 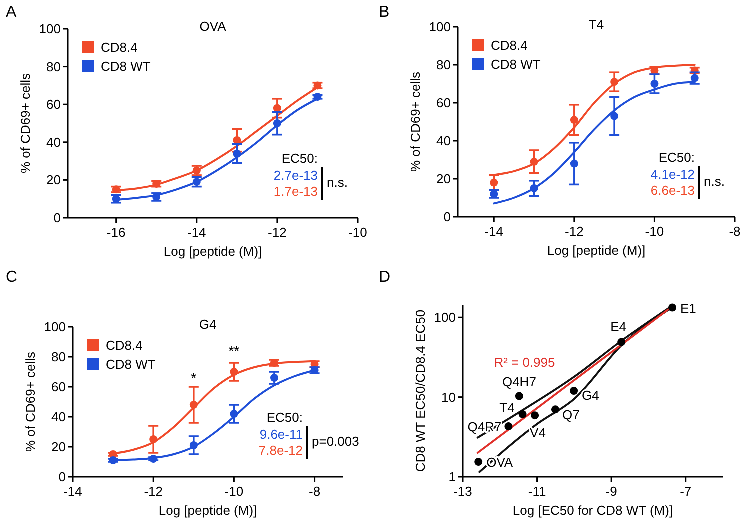 What do you see at coordinates (213, 26) in the screenshot?
I see `chart-title: OVA` at bounding box center [213, 26].